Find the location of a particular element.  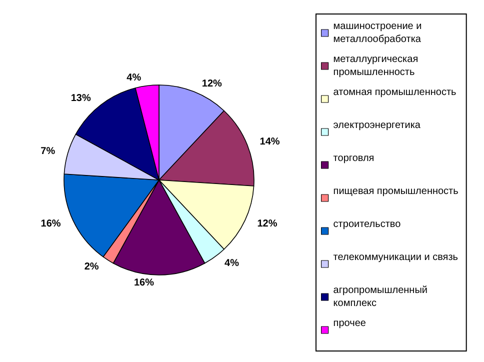

data-label: 7% is located at coordinates (48, 151).